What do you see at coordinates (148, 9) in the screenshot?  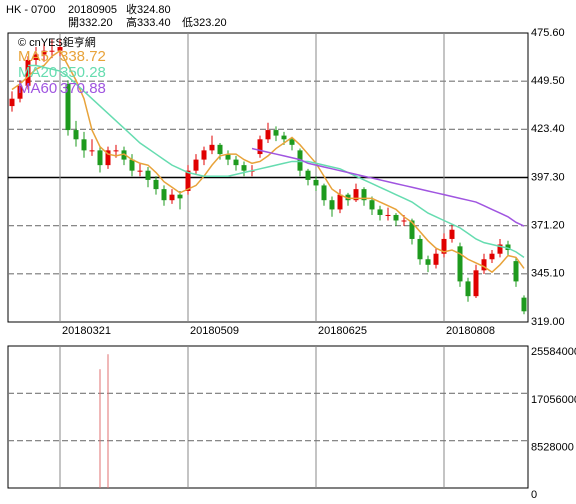 I see `close: 收324.80` at bounding box center [148, 9].